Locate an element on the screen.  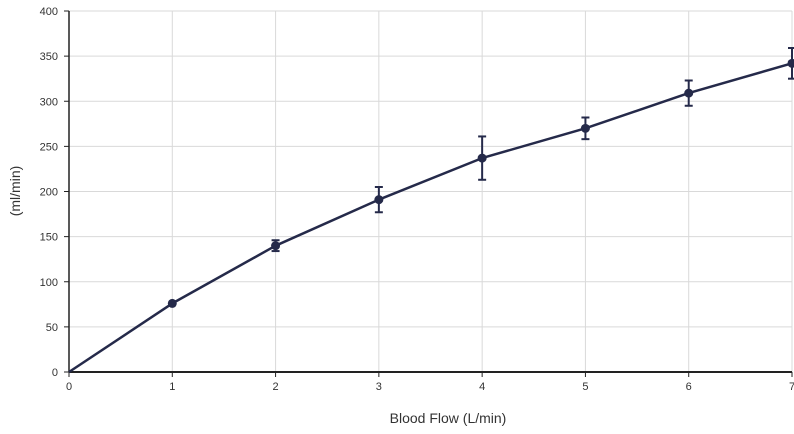
y-tick-label: 400 is located at coordinates (49, 12).